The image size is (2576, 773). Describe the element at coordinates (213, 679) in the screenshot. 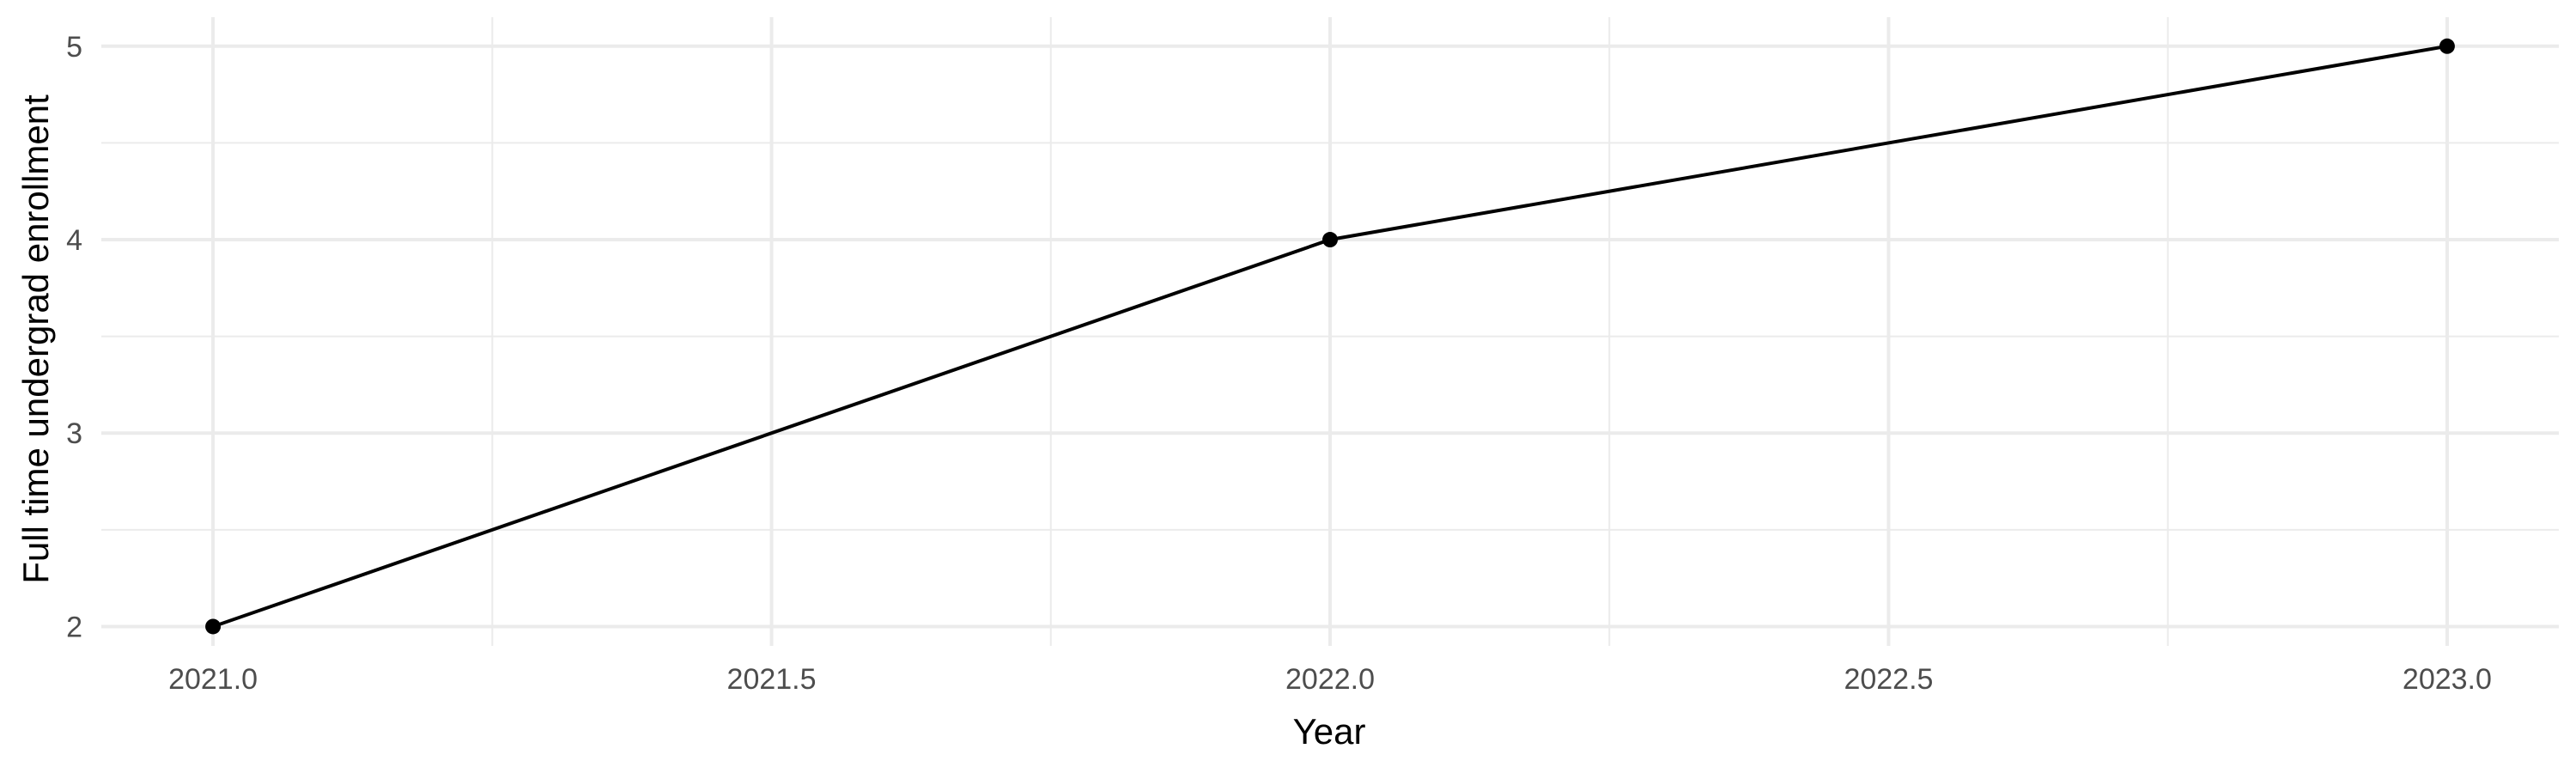

I see `x-tick-label: 2021.0` at that location.